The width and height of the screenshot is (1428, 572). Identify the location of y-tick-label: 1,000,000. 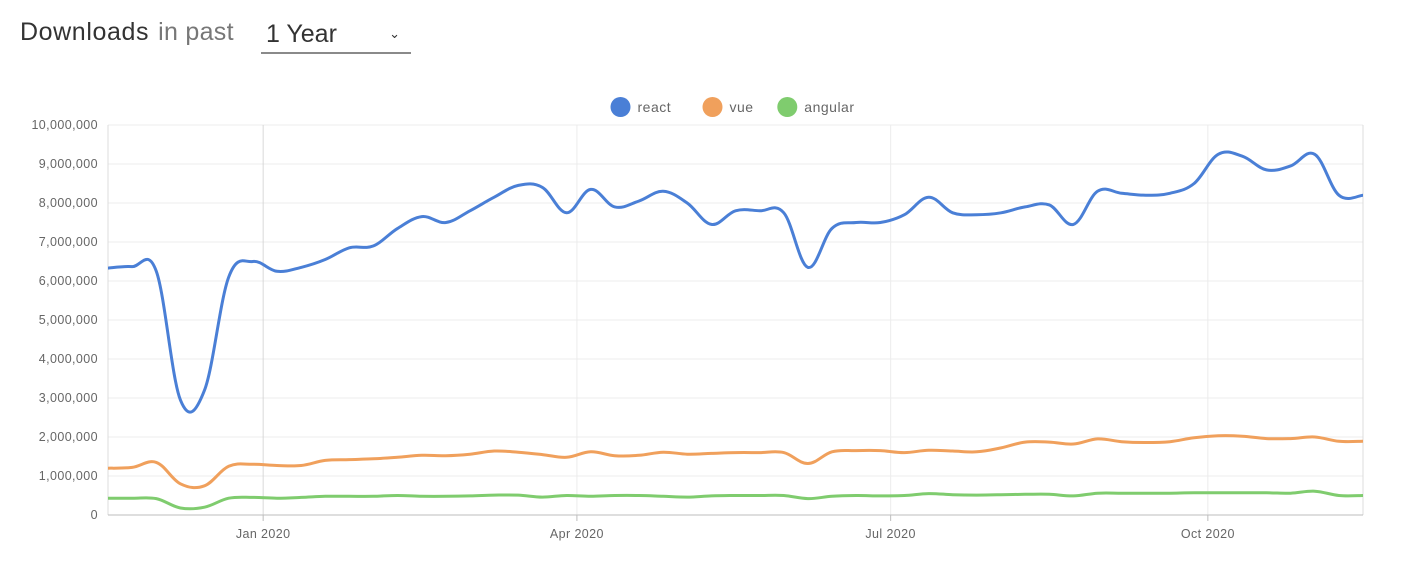
(68, 476).